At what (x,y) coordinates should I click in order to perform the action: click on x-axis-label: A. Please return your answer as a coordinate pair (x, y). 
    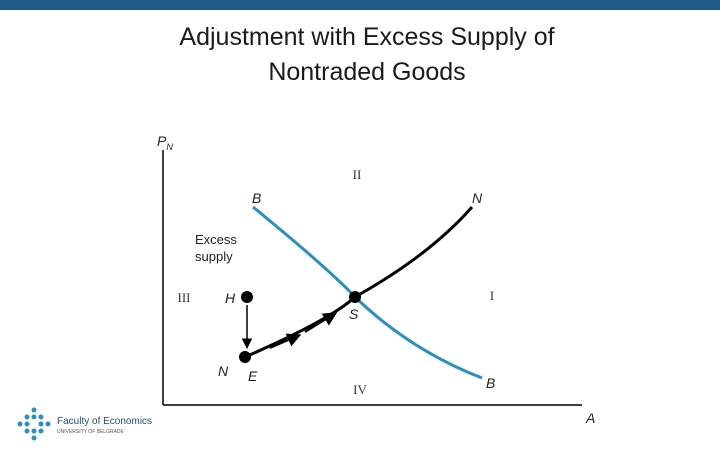
    Looking at the image, I should click on (590, 418).